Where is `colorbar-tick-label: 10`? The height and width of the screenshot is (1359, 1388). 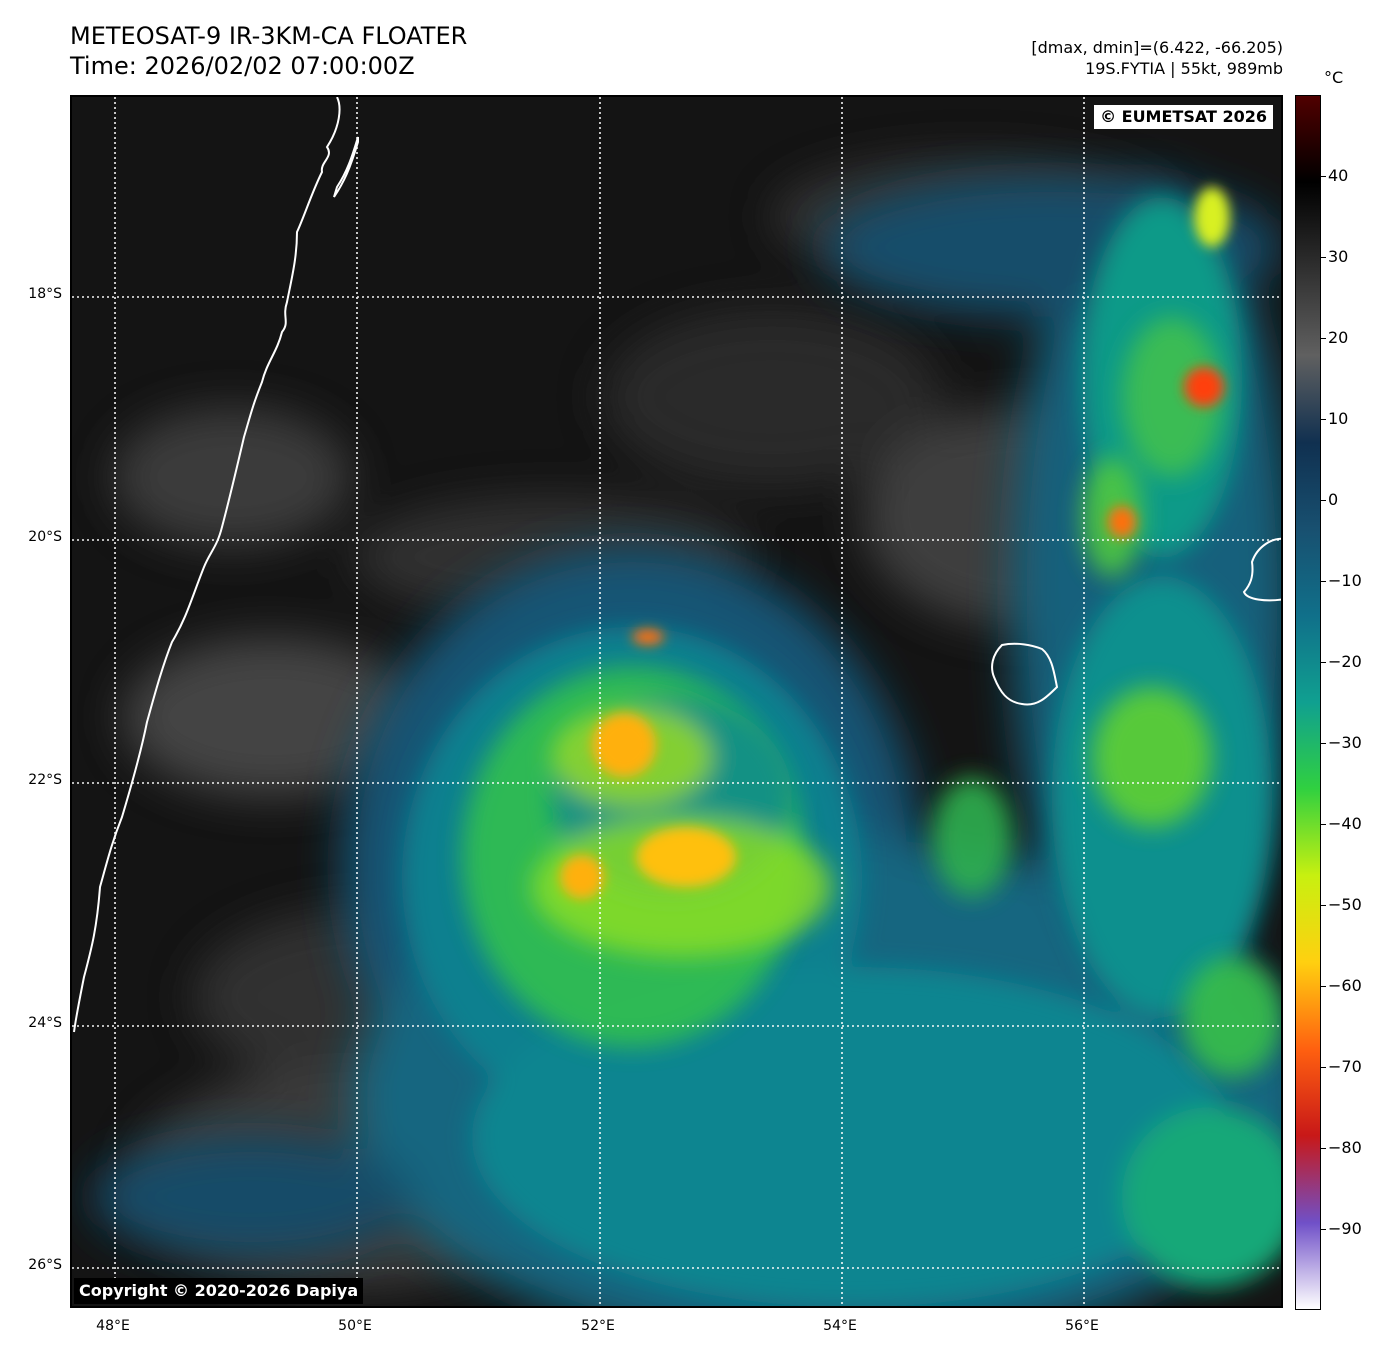
colorbar-tick-label: 10 is located at coordinates (1338, 418).